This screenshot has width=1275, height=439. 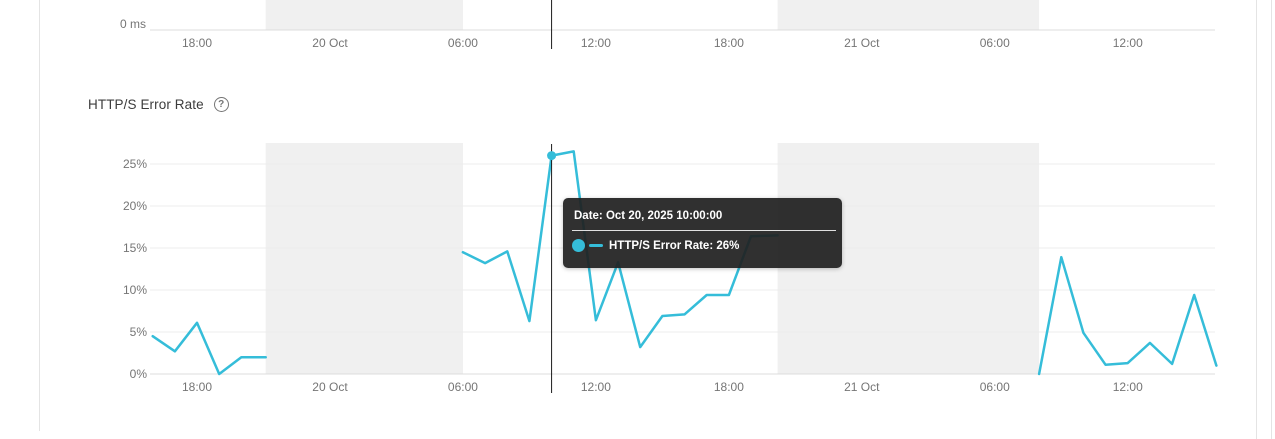 I want to click on error-rate-y-tick-label: 20%, so click(x=135, y=206).